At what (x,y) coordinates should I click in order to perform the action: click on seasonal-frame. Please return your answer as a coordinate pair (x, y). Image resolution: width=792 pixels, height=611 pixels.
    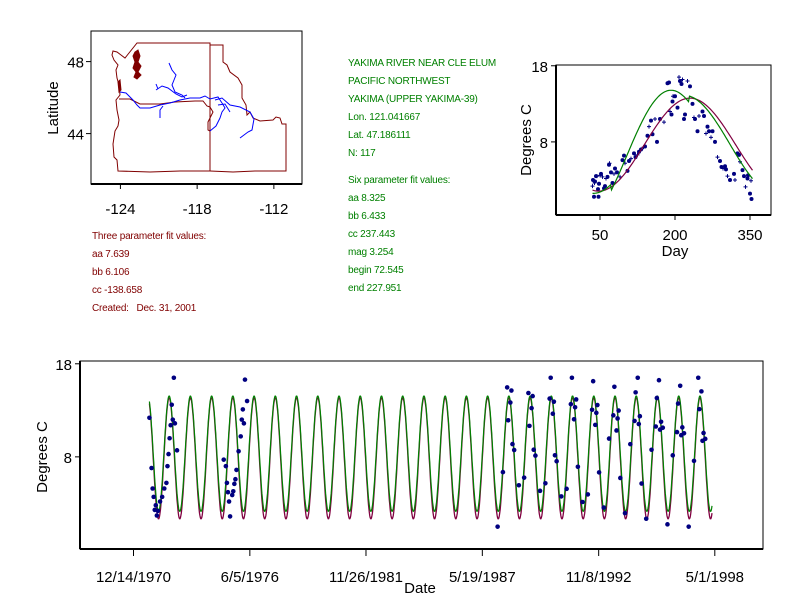
    Looking at the image, I should click on (663, 140).